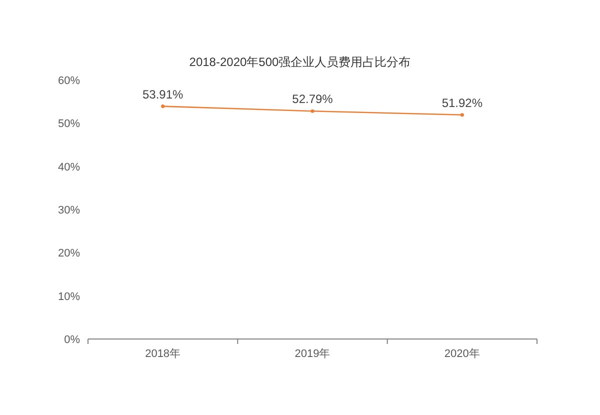 The height and width of the screenshot is (415, 600). Describe the element at coordinates (300, 62) in the screenshot. I see `title: 2018-2020年500强企业人员费用占比分布` at that location.